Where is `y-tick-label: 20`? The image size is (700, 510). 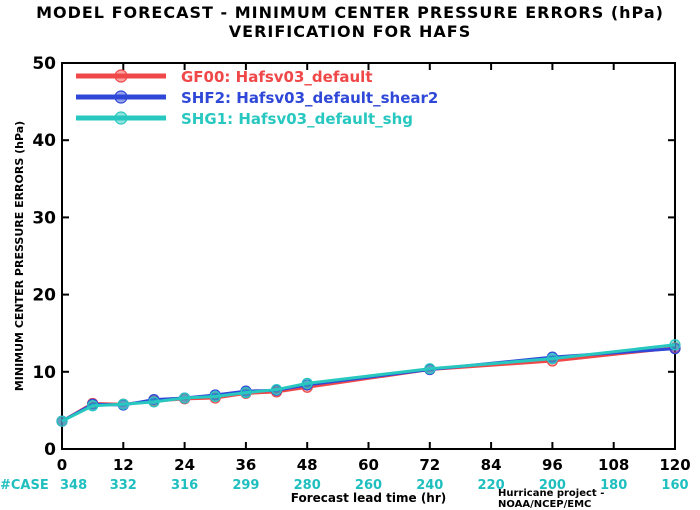
y-tick-label: 20 is located at coordinates (44, 296).